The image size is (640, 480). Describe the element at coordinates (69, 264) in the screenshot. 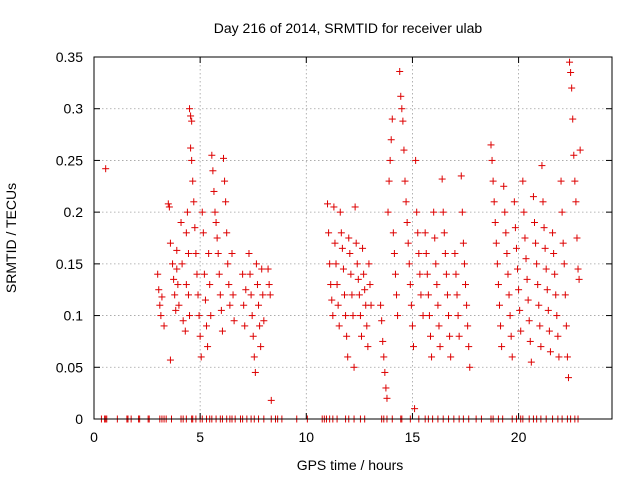

I see `y-tick-label: 0.15` at that location.